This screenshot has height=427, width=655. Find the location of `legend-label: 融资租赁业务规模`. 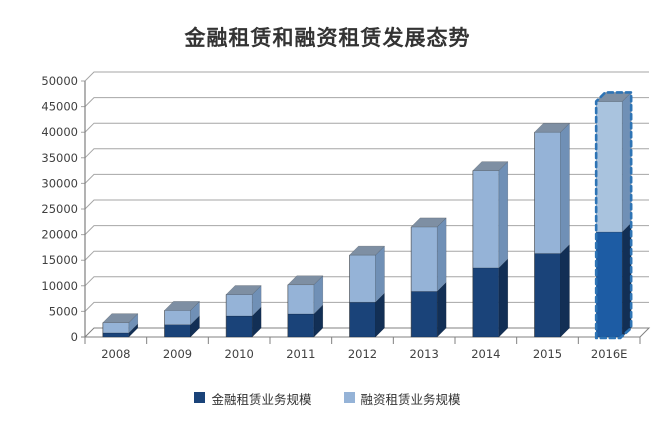

legend-label: 融资租赁业务规模 is located at coordinates (410, 399).